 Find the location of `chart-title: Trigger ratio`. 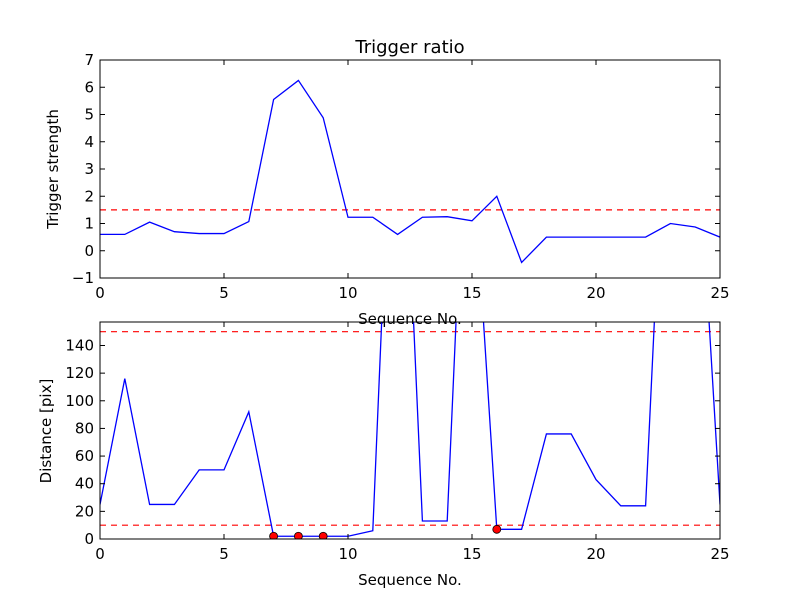

chart-title: Trigger ratio is located at coordinates (409, 47).